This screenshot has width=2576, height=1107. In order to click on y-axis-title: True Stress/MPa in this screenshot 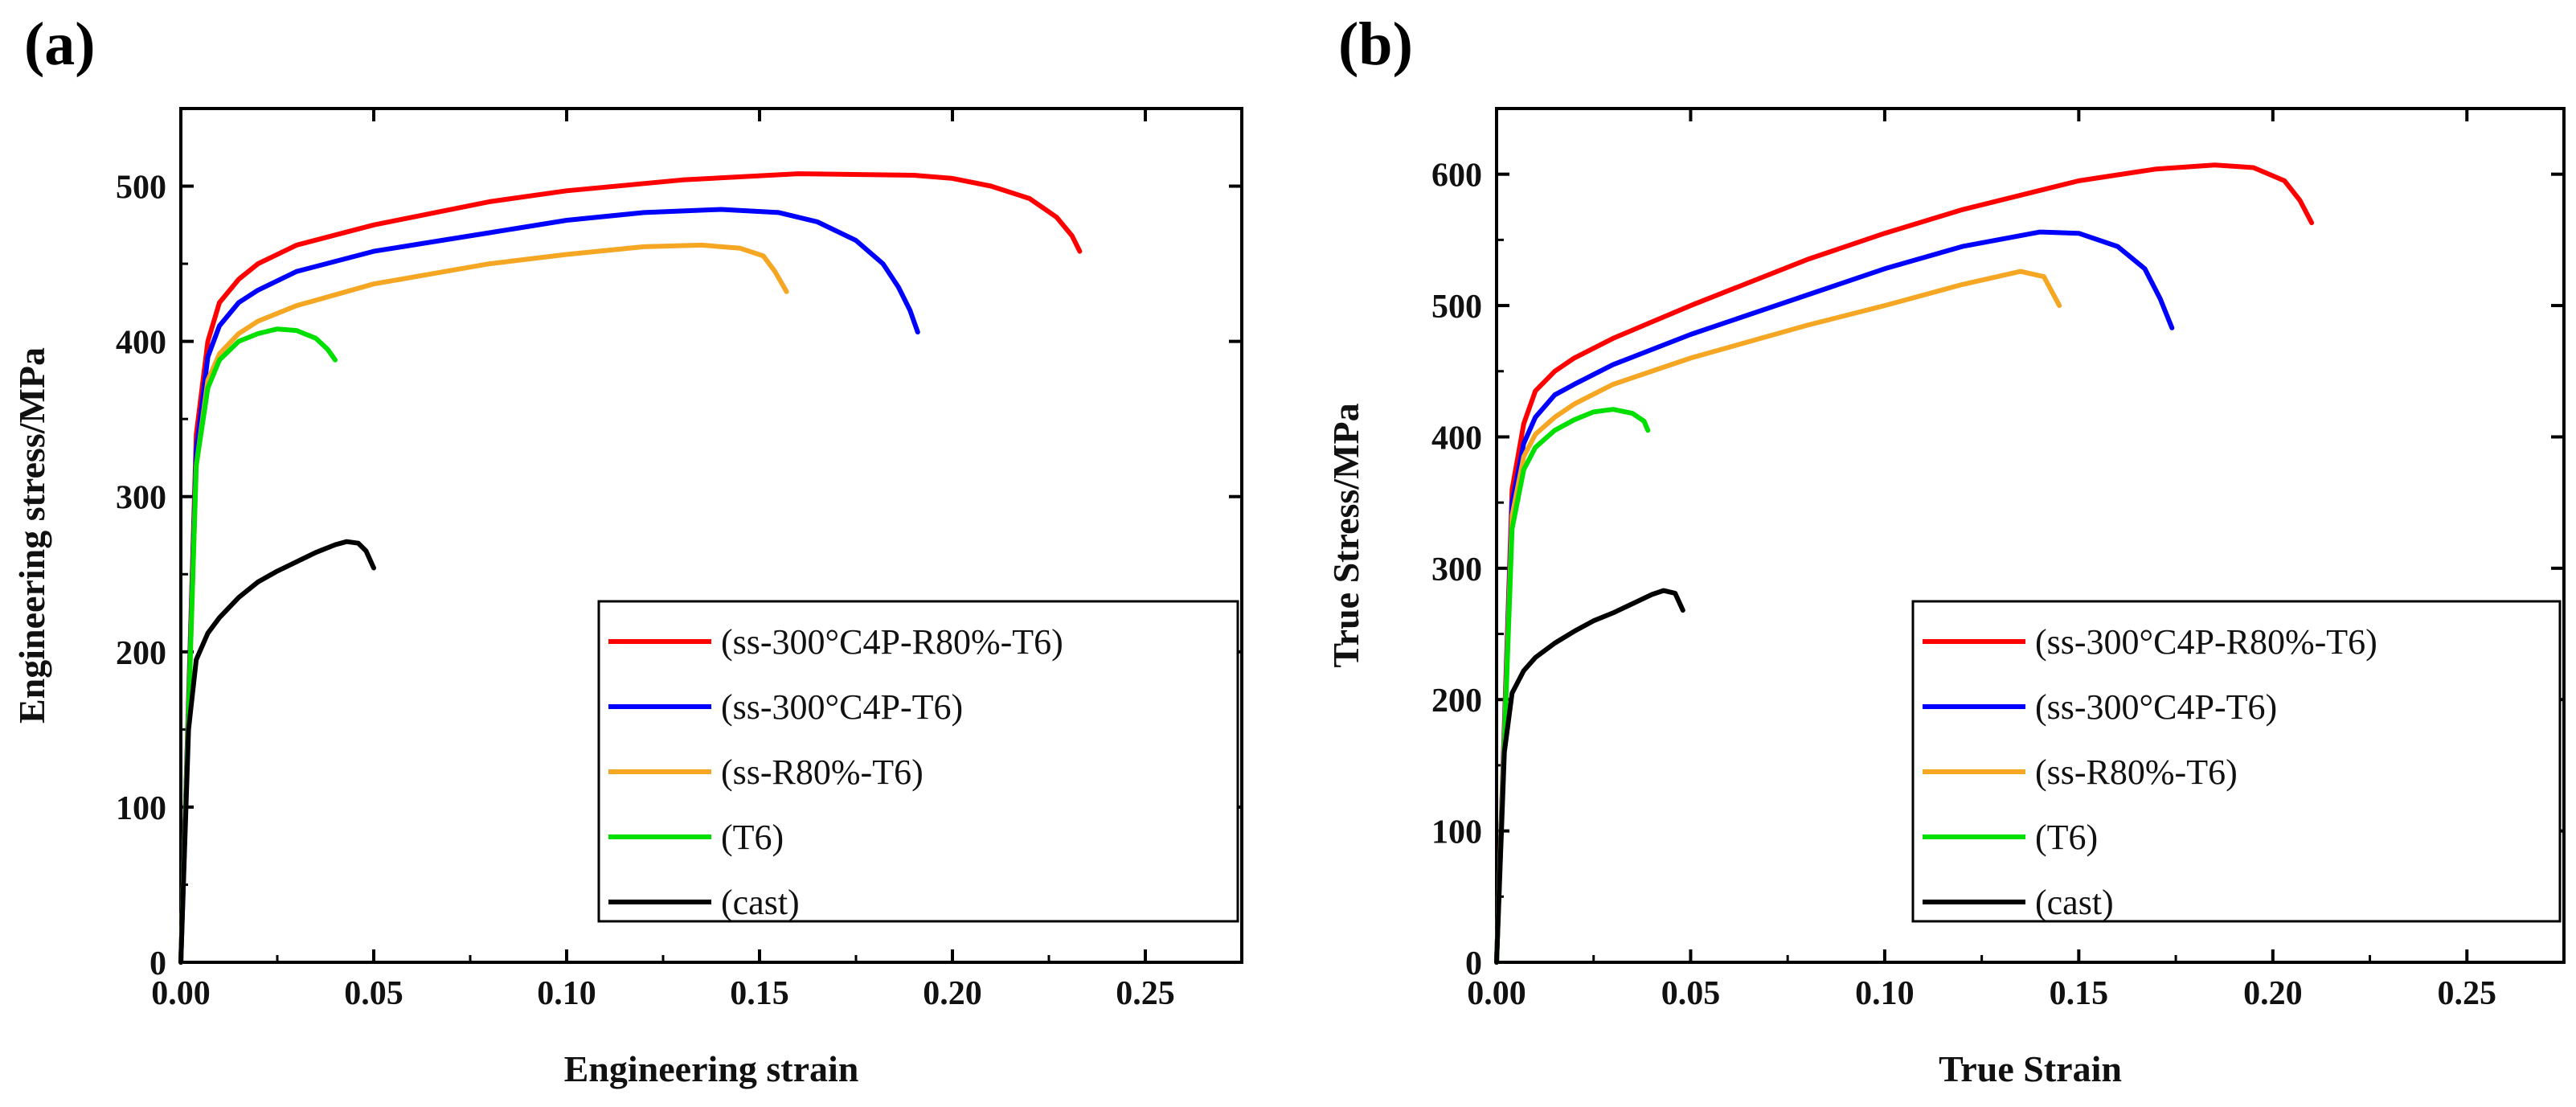, I will do `click(1345, 535)`.